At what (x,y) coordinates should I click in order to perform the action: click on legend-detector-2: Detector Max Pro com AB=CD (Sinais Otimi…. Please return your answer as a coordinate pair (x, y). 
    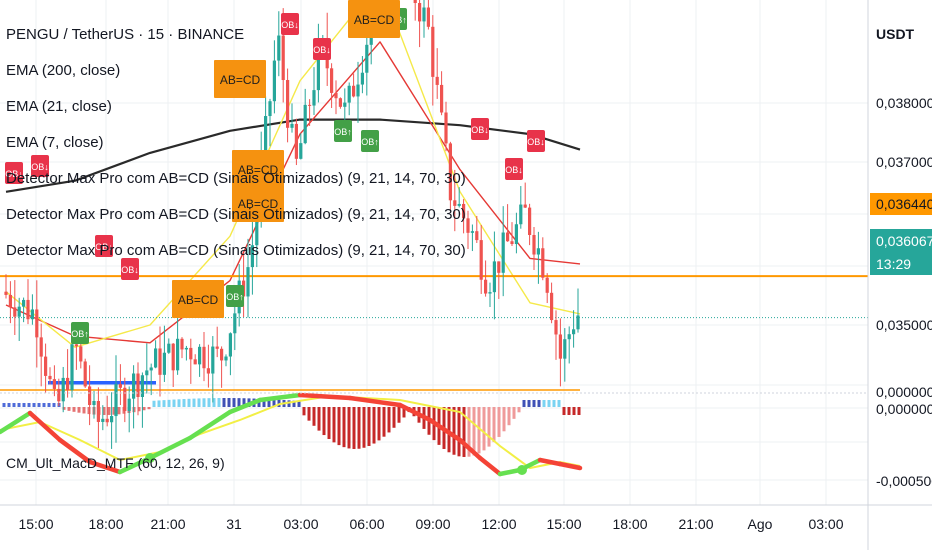
    Looking at the image, I should click on (236, 214).